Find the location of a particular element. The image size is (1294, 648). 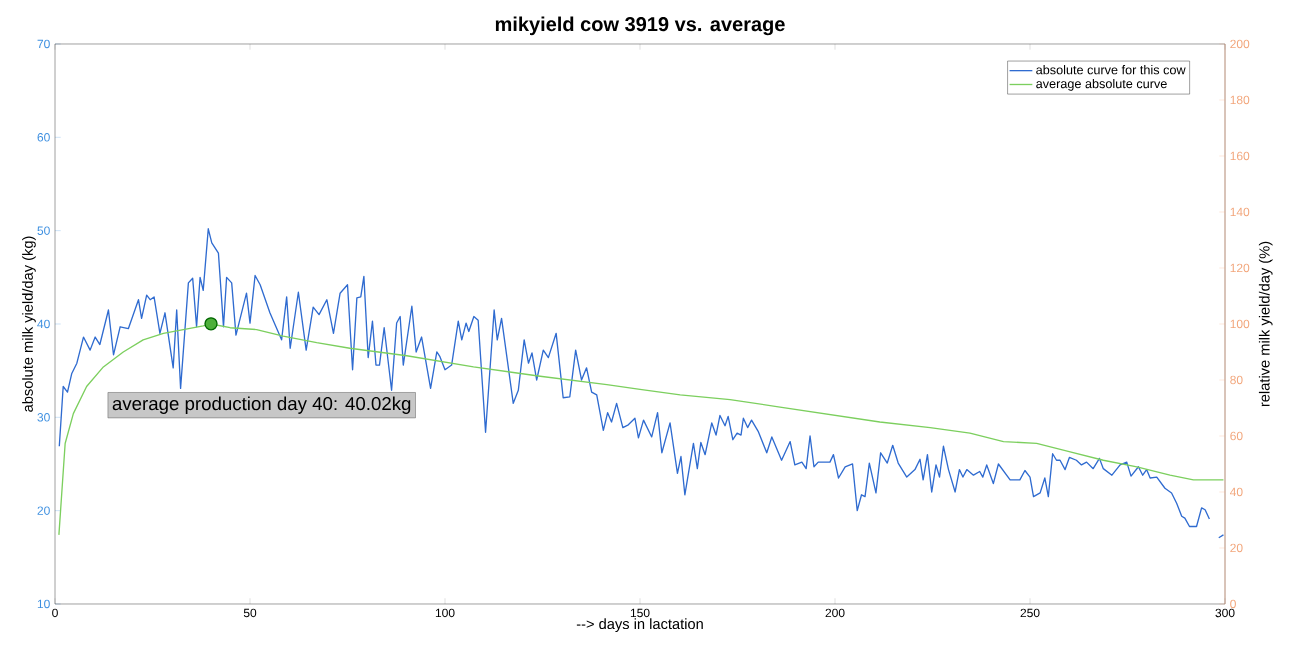

y2-axis-title: relative milk yield/day (%) is located at coordinates (1265, 324).